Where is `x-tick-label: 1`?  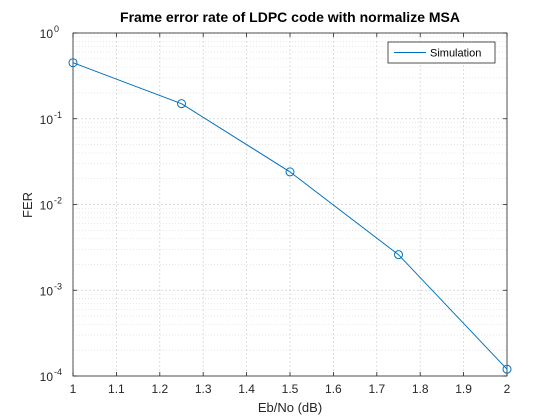
x-tick-label: 1 is located at coordinates (73, 389).